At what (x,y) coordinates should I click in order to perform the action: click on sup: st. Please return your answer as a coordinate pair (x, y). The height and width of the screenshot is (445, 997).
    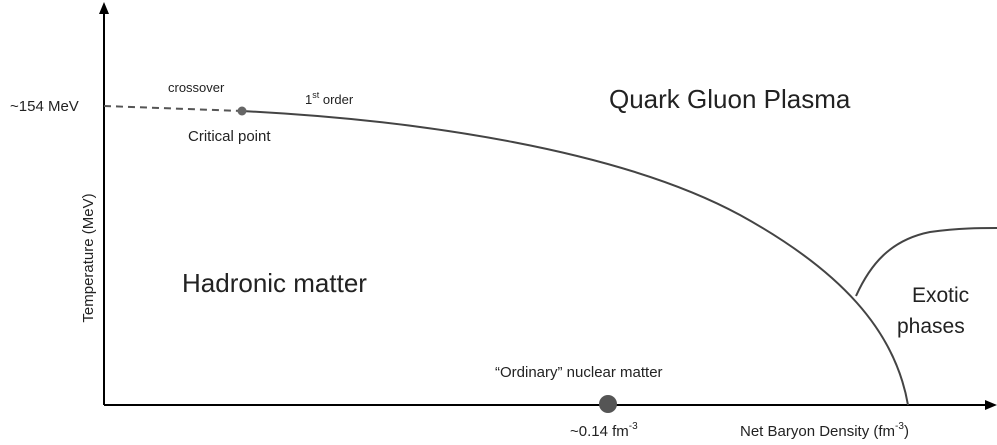
    Looking at the image, I should click on (316, 95).